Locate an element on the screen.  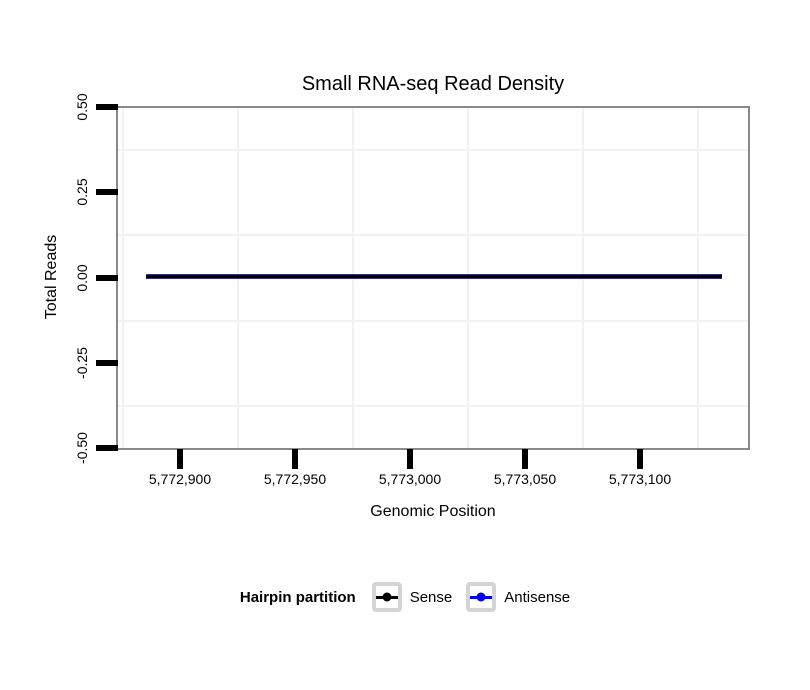
legend-item-sense: Sense is located at coordinates (412, 597).